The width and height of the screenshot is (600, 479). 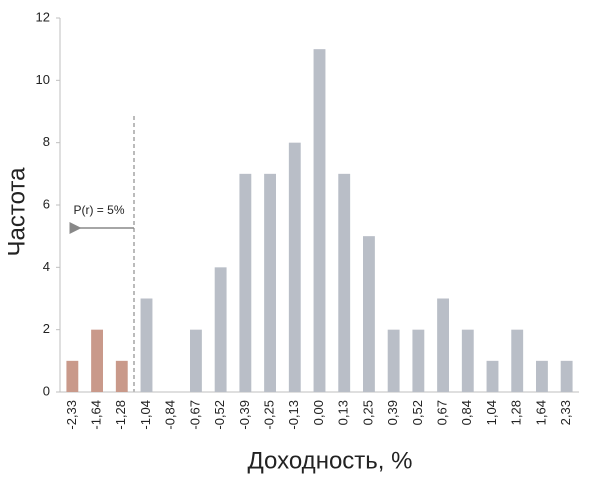 I want to click on x-tick-label: 0,67, so click(x=442, y=412).